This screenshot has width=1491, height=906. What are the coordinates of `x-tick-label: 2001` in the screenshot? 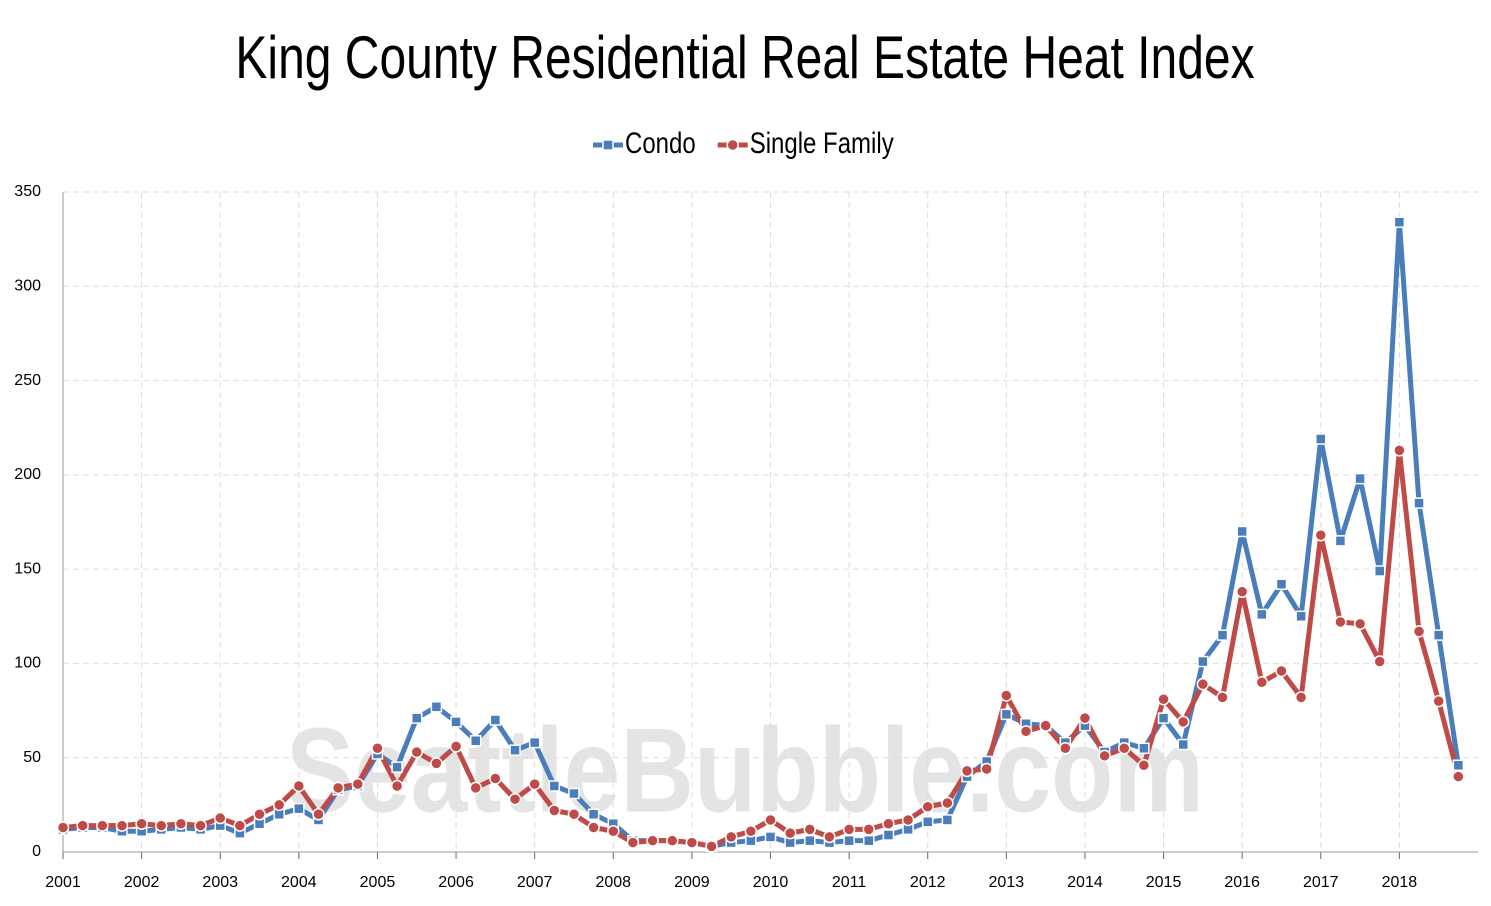 It's located at (63, 882).